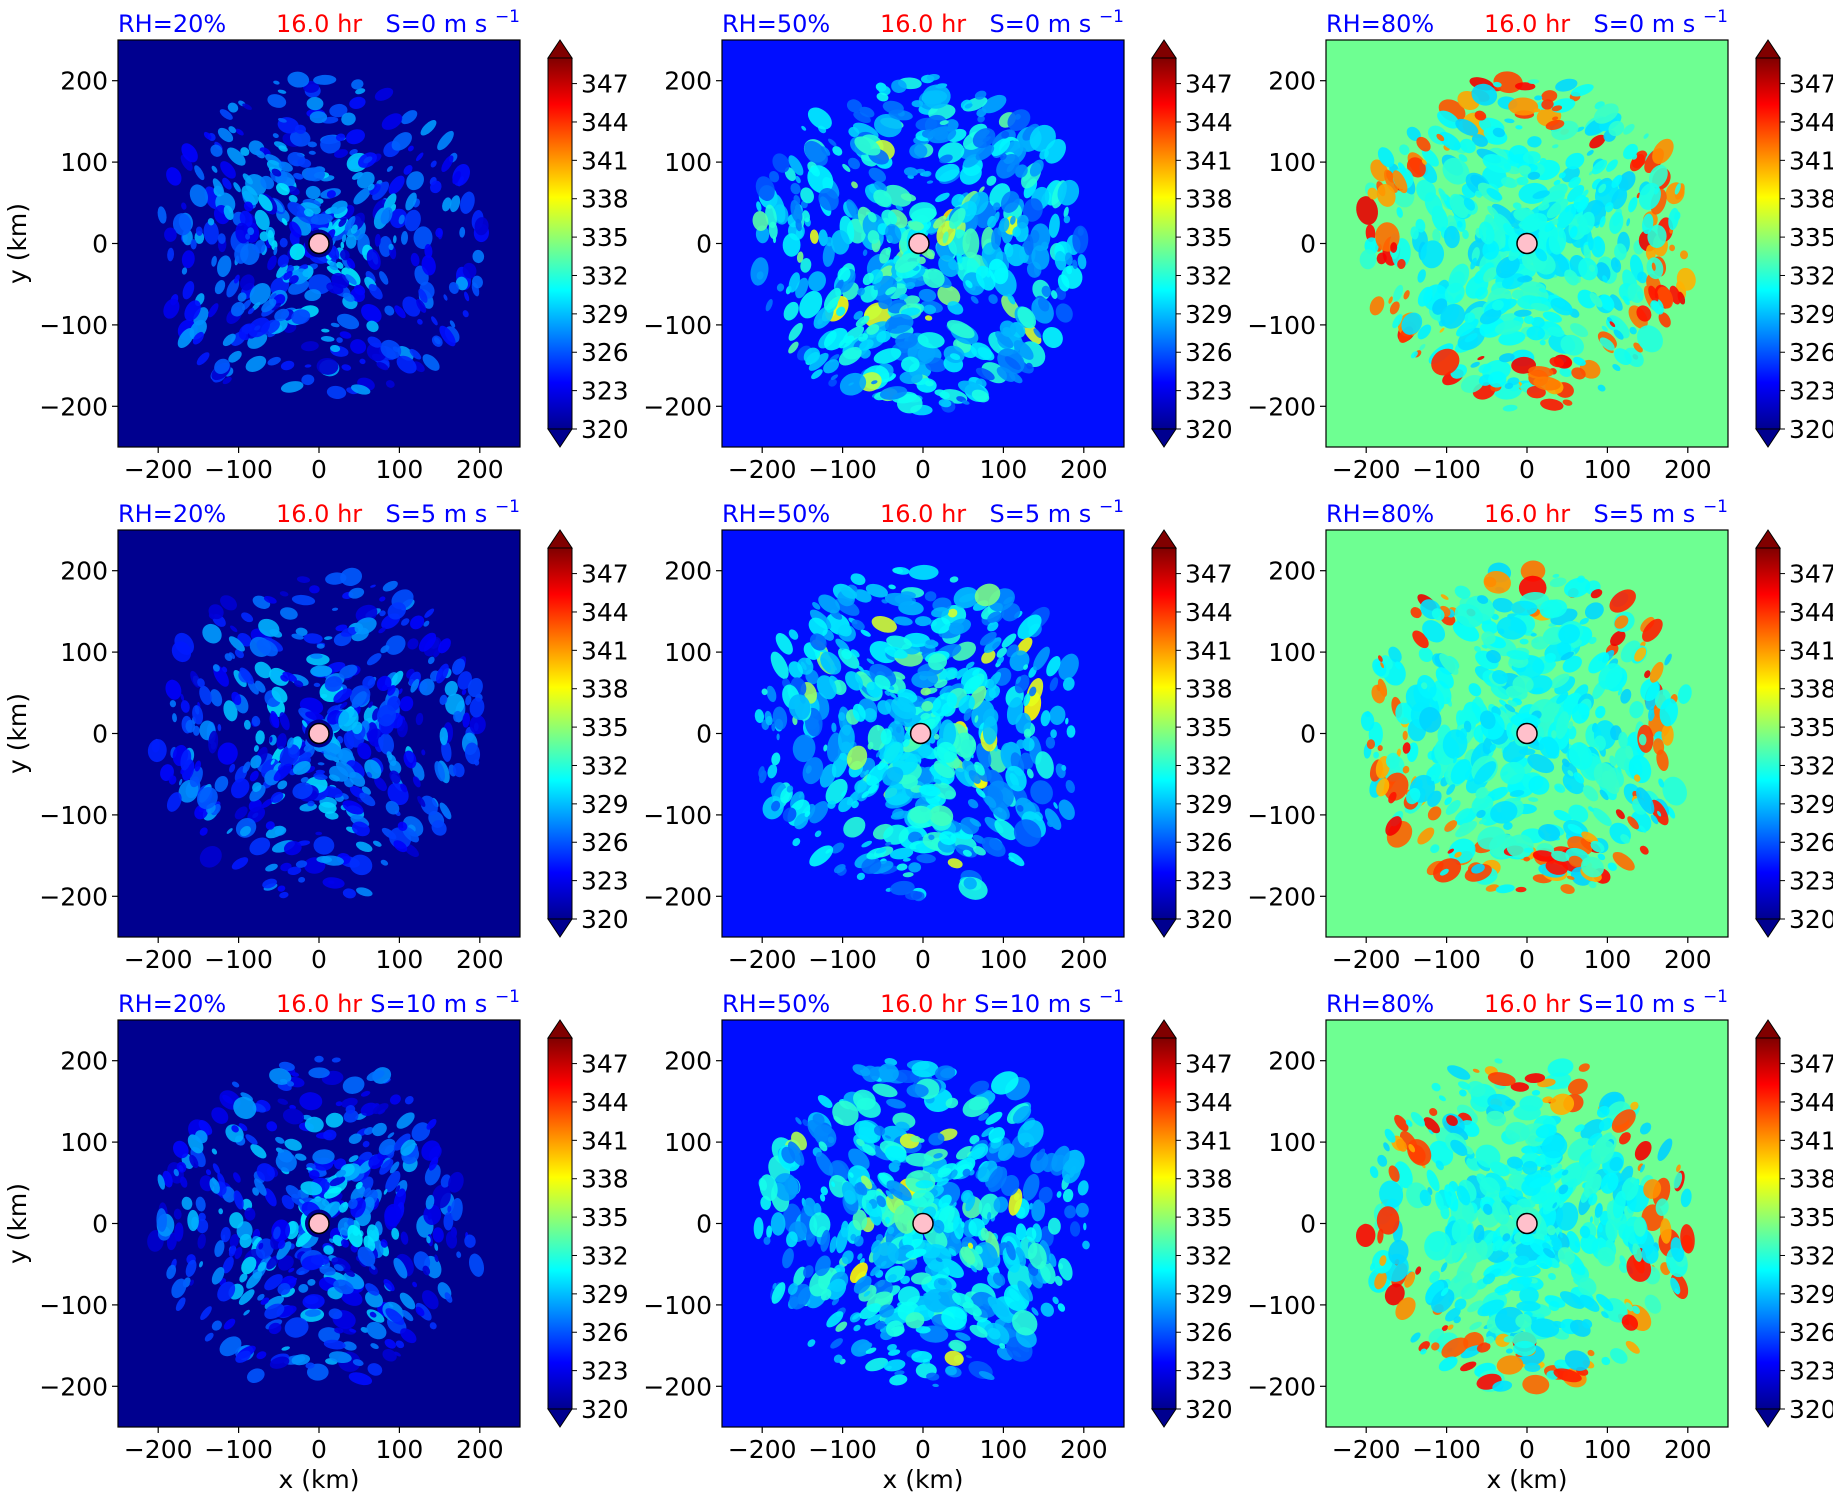  I want to click on colorbar-tick-label: 335, so click(605, 237).